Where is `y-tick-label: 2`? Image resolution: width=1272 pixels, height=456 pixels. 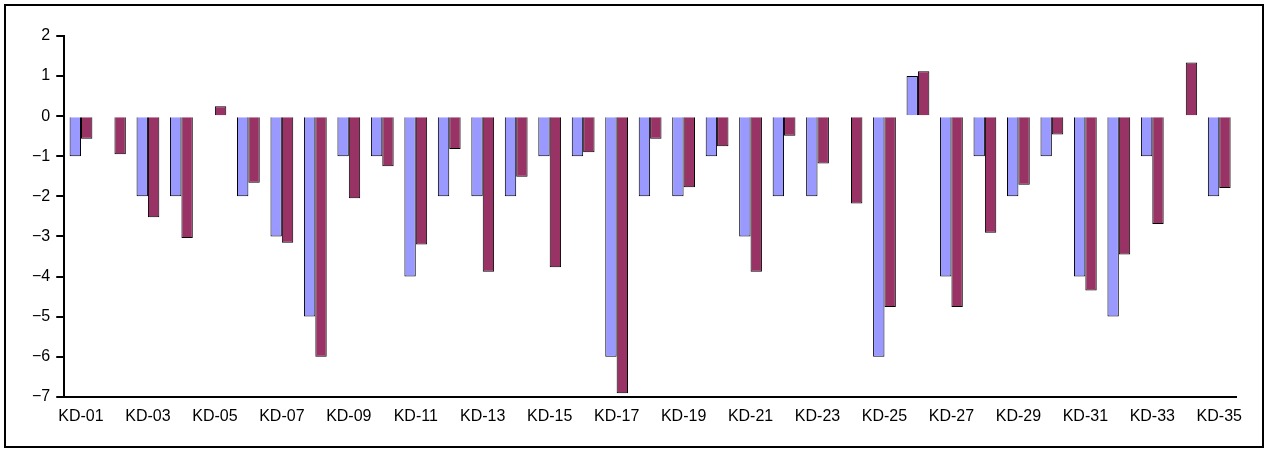 y-tick-label: 2 is located at coordinates (46, 35).